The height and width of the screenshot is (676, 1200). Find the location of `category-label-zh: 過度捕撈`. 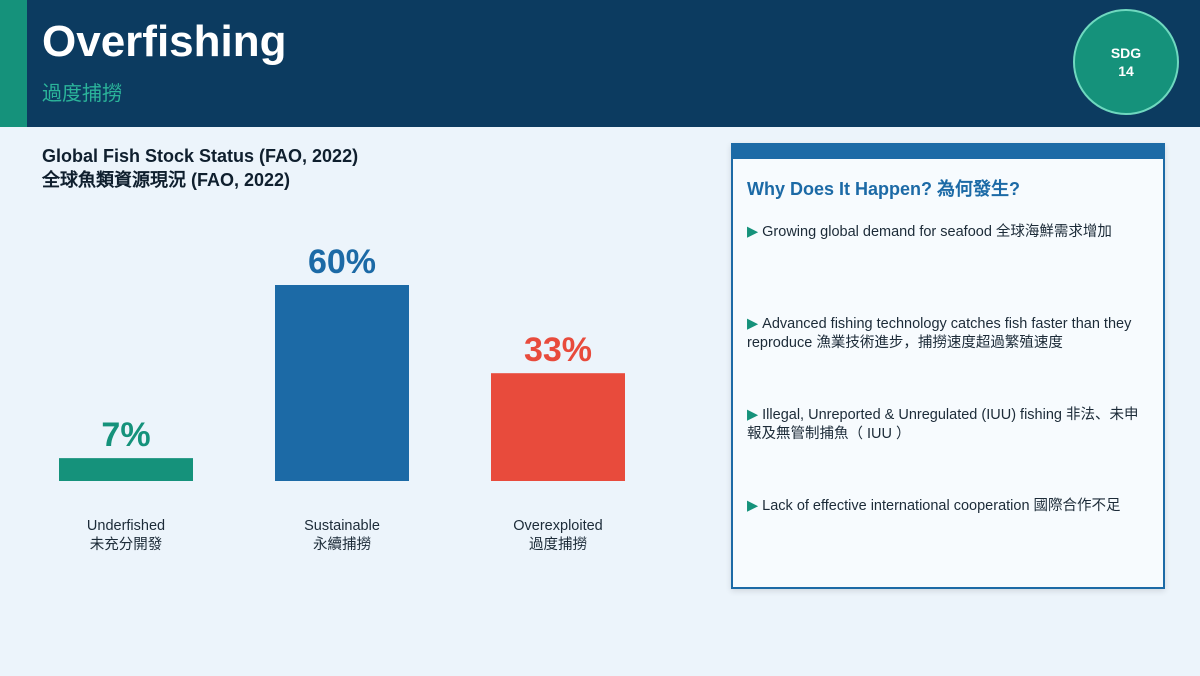

category-label-zh: 過度捕撈 is located at coordinates (558, 544).